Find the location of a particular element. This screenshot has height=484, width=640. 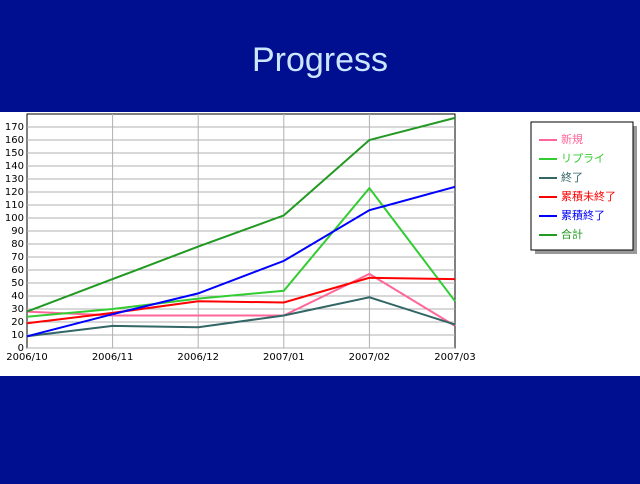

legend-label: 新規 is located at coordinates (572, 139).